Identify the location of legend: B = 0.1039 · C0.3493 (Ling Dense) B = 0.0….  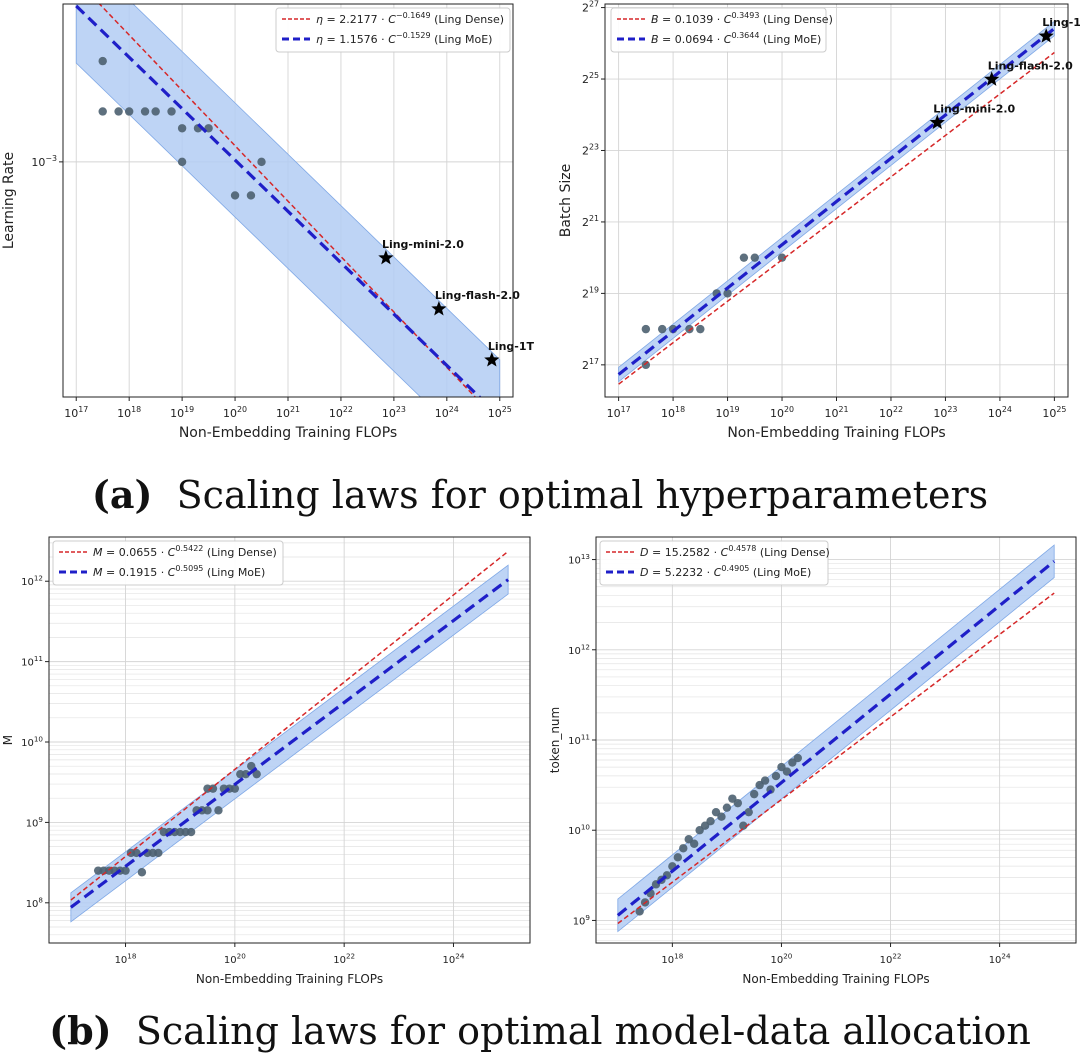
(721, 30).